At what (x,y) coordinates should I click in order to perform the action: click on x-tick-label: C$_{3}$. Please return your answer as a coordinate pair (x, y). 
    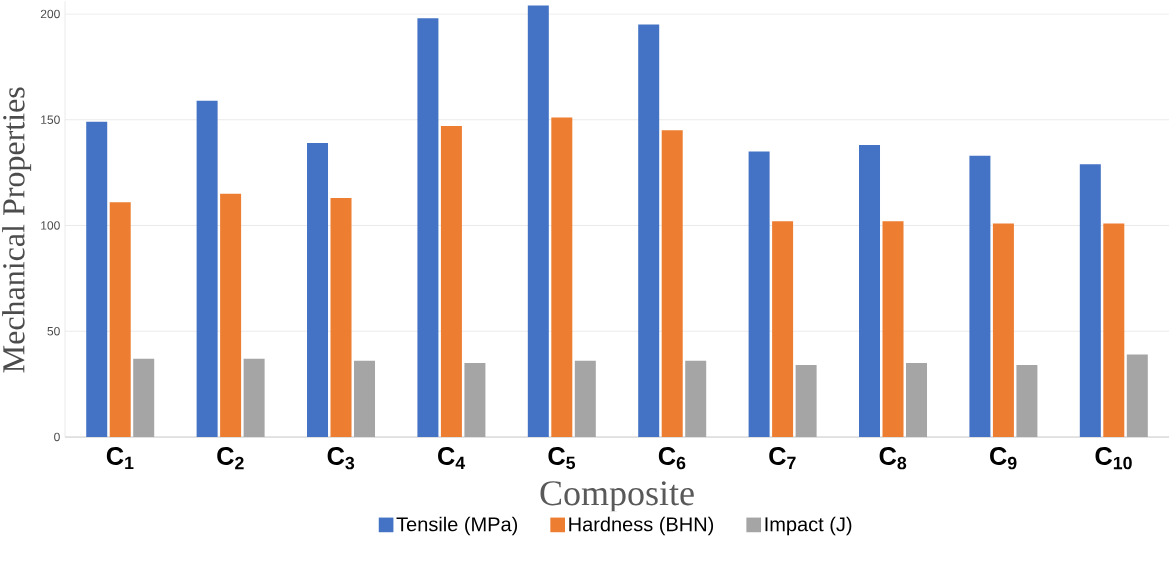
    Looking at the image, I should click on (341, 458).